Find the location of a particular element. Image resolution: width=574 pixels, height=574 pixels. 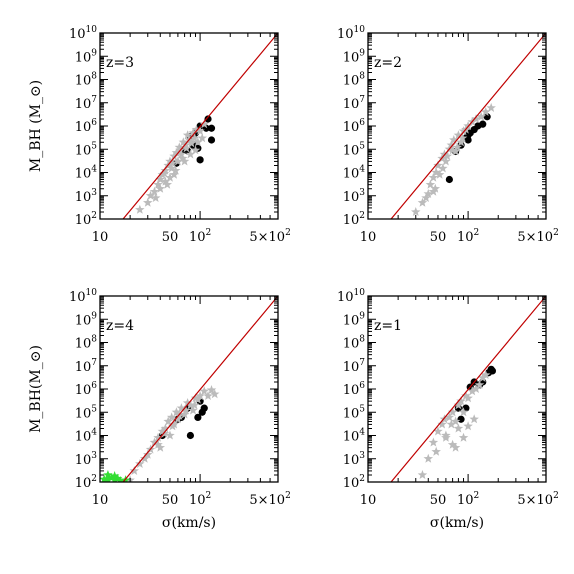

y-axis-title: M_BH(M_⊙) is located at coordinates (36, 389).